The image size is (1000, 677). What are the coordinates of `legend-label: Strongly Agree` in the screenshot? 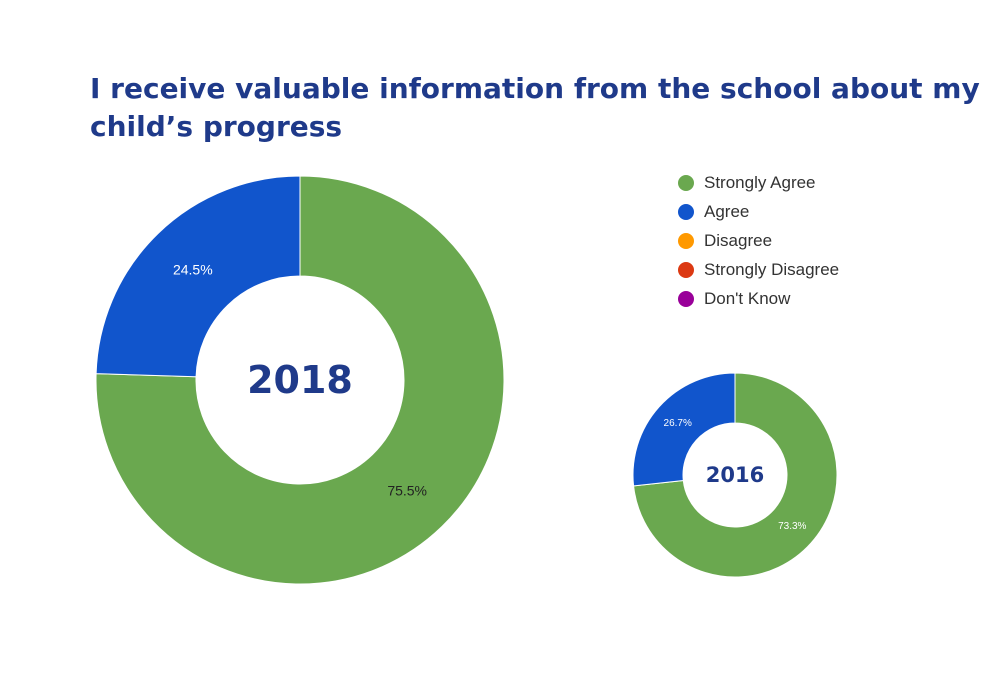 It's located at (760, 182).